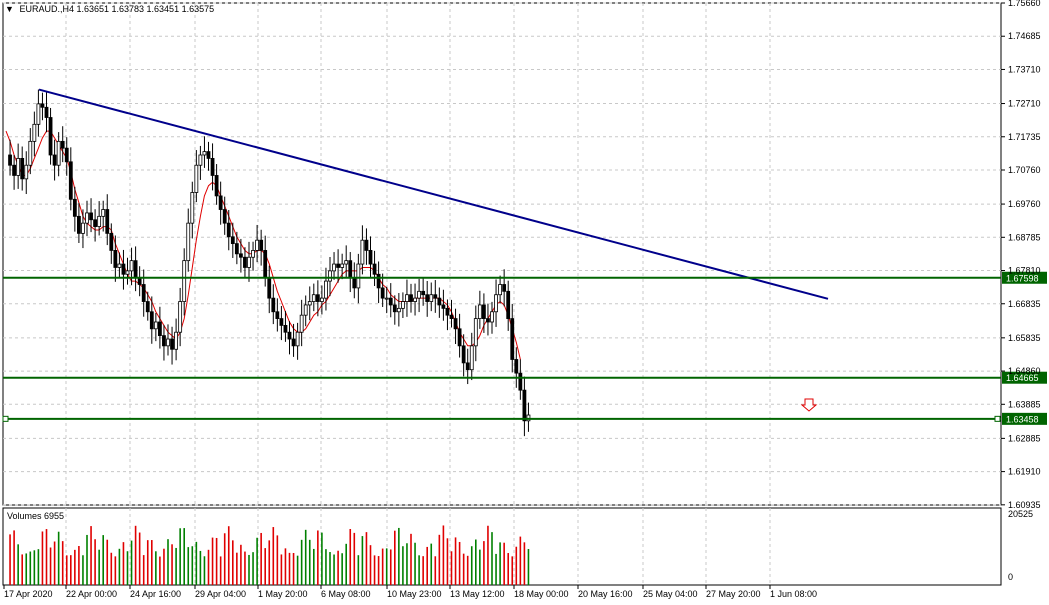 Image resolution: width=1049 pixels, height=605 pixels. What do you see at coordinates (46, 9) in the screenshot?
I see `symbol-label: EURAUD.,H4` at bounding box center [46, 9].